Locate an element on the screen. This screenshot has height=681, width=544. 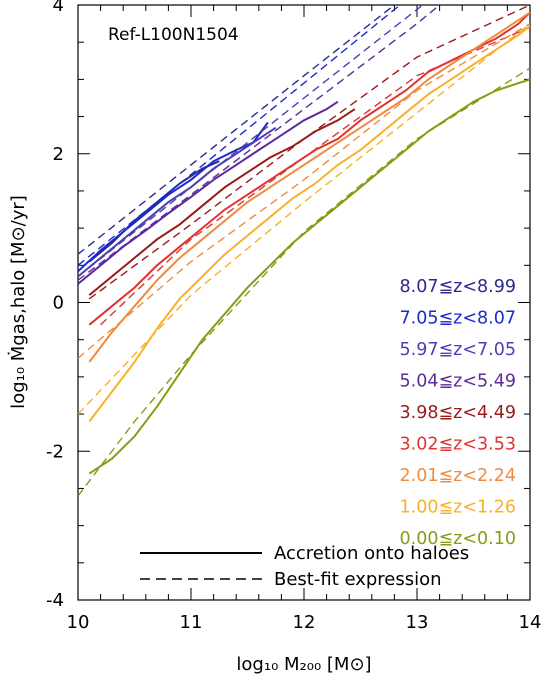
y-tick-label: 4 is located at coordinates (58, 8).